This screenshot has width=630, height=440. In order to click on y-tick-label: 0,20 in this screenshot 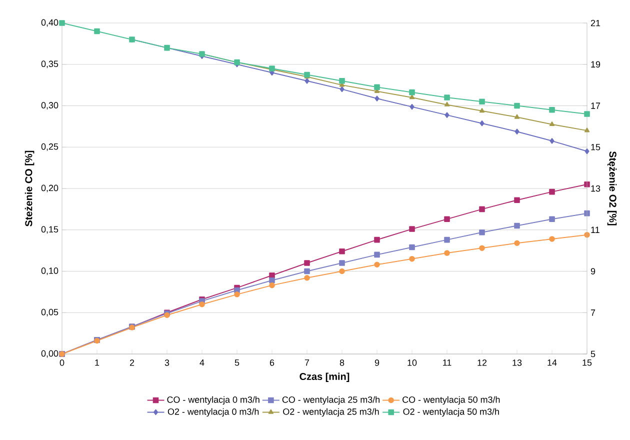, I will do `click(49, 188)`.